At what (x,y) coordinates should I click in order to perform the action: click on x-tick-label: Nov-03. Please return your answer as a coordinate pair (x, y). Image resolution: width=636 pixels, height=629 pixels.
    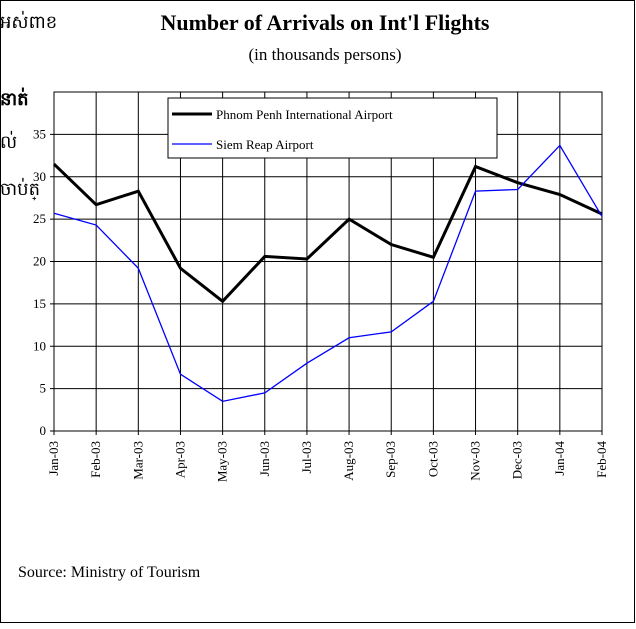
    Looking at the image, I should click on (475, 461).